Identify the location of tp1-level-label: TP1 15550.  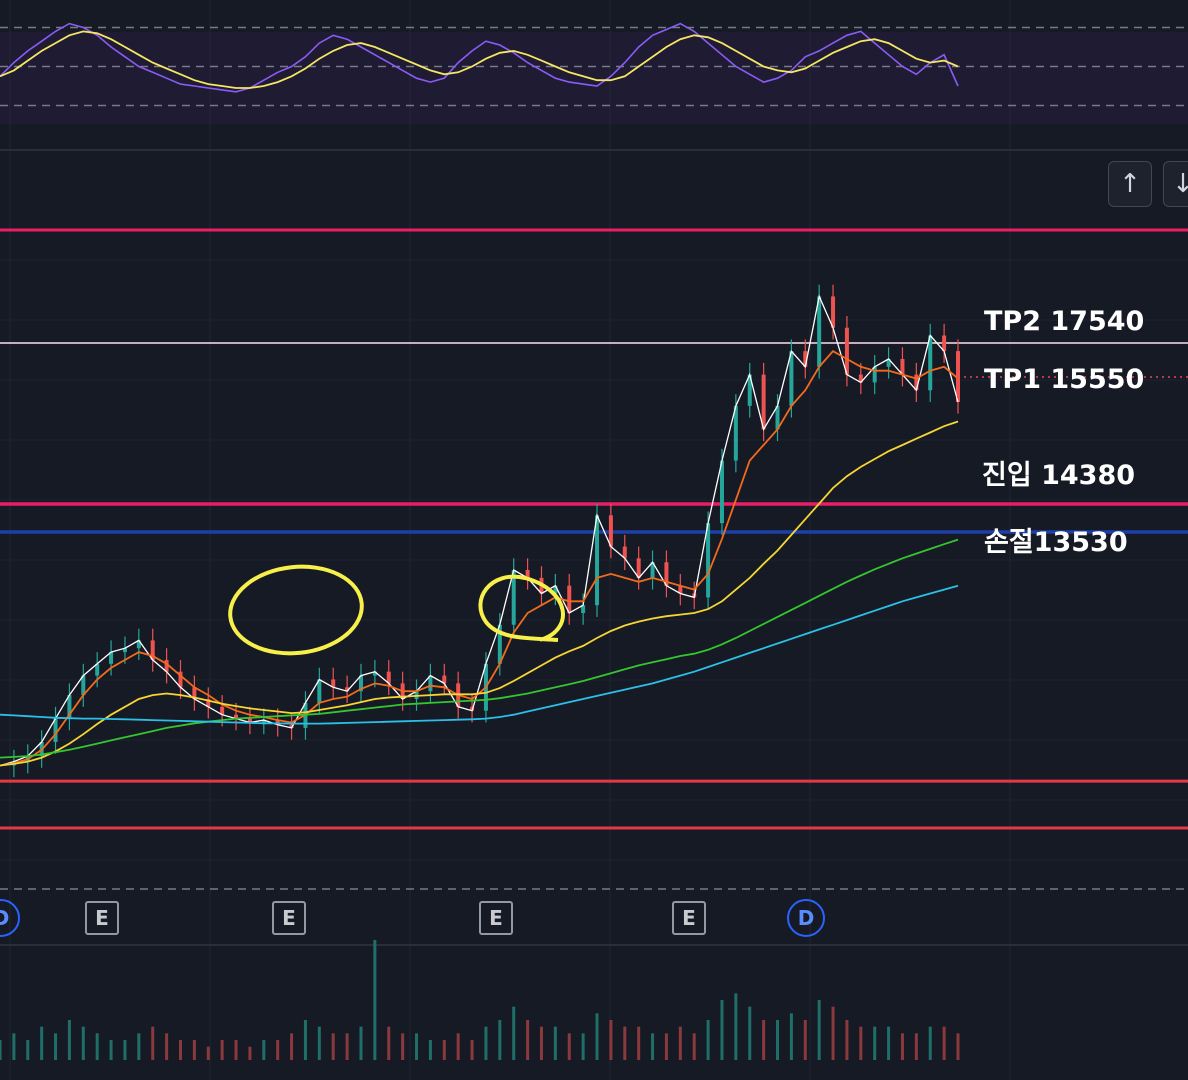
(1064, 379).